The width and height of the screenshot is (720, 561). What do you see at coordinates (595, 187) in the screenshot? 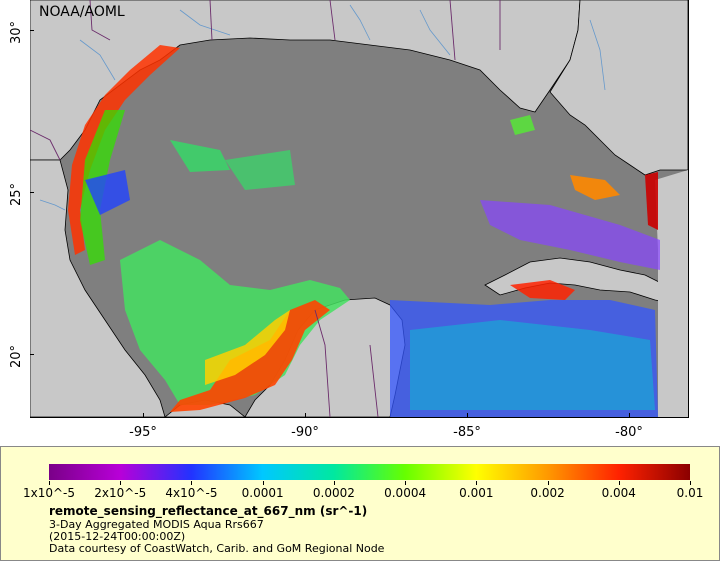
I see `florida-coast-orange` at bounding box center [595, 187].